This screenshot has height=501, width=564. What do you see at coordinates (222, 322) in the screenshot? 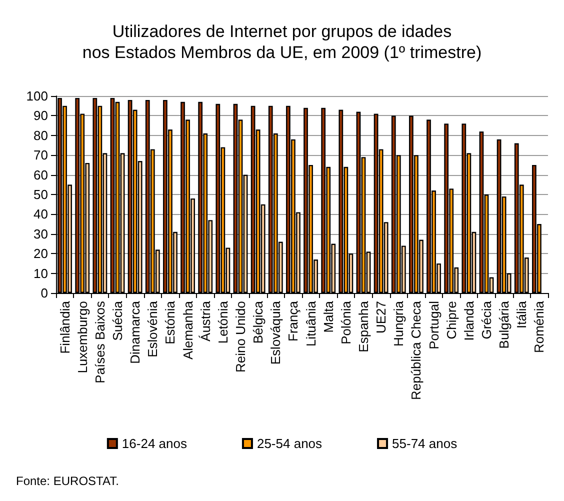
I see `x-tick-label: Letónia` at bounding box center [222, 322].